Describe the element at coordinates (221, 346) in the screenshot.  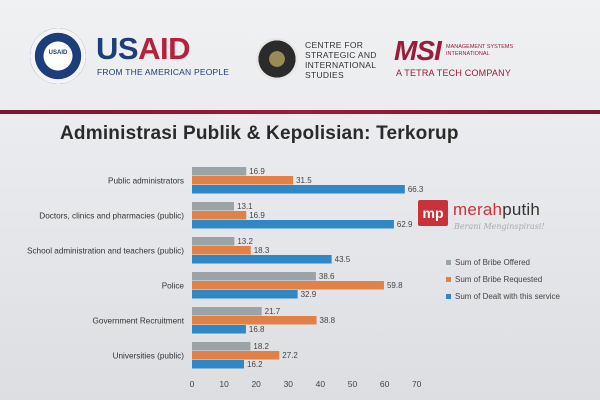
I see `bar-universities-public-sum-of-bribe-offered` at that location.